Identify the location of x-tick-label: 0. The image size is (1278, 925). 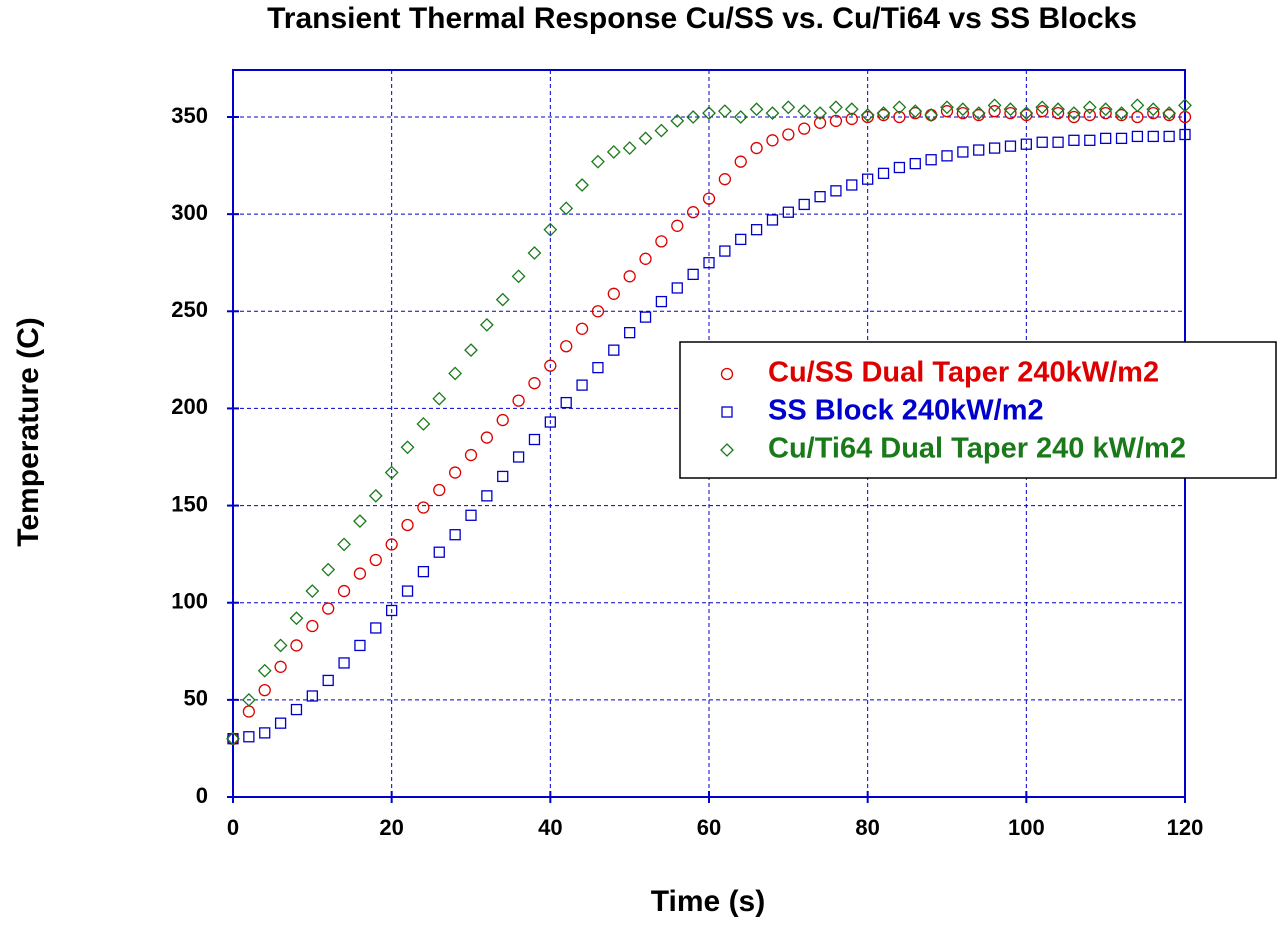
(233, 827).